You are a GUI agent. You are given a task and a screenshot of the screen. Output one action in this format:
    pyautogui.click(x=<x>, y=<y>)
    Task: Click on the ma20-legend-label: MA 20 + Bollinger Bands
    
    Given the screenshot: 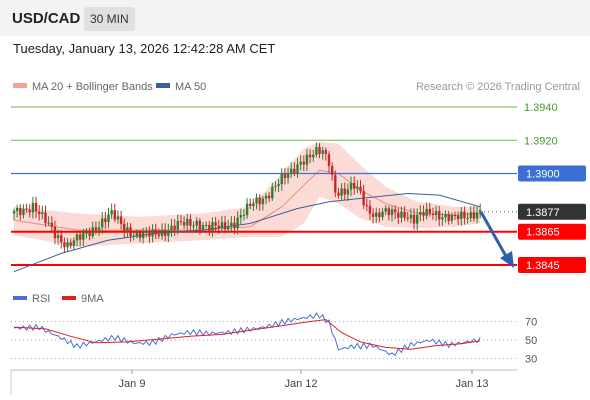 What is the action you would take?
    pyautogui.click(x=92, y=87)
    